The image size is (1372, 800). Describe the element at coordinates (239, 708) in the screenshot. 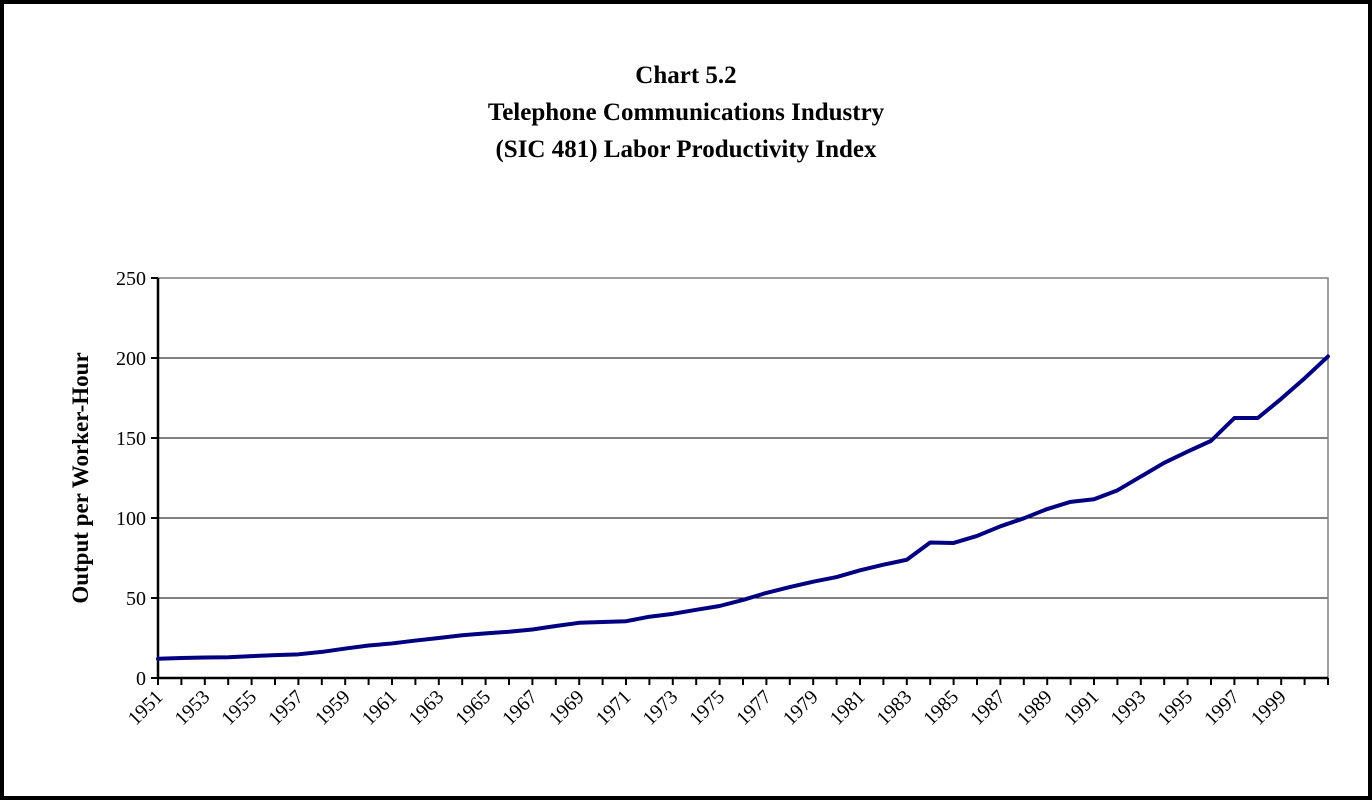

I see `x-tick-label: 1955` at that location.